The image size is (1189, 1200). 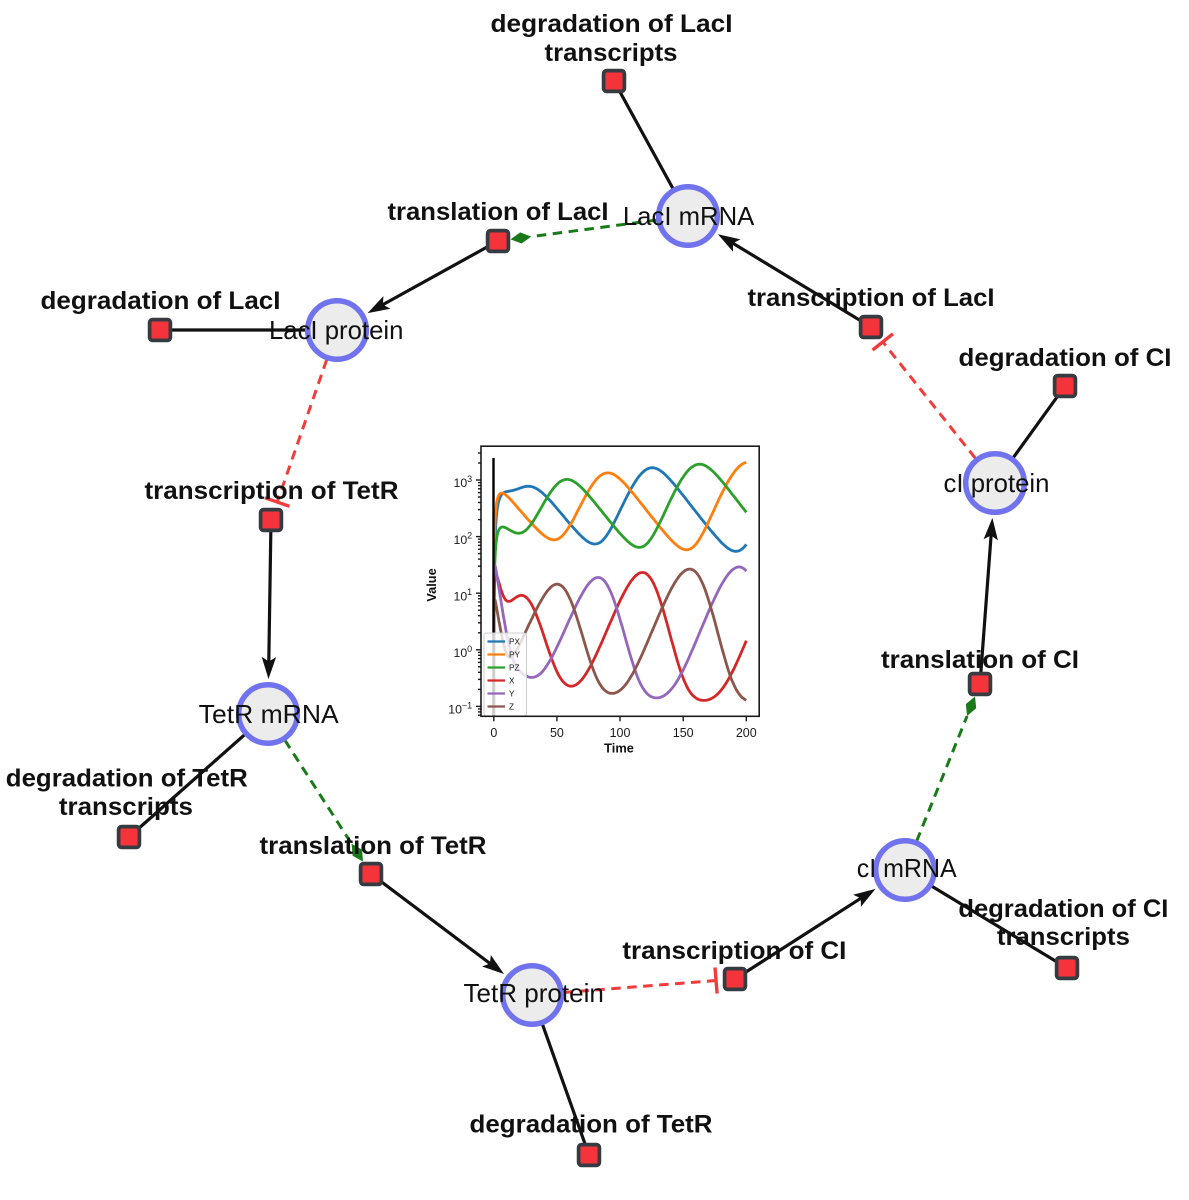 I want to click on svg-text: LacI protein, so click(x=336, y=330).